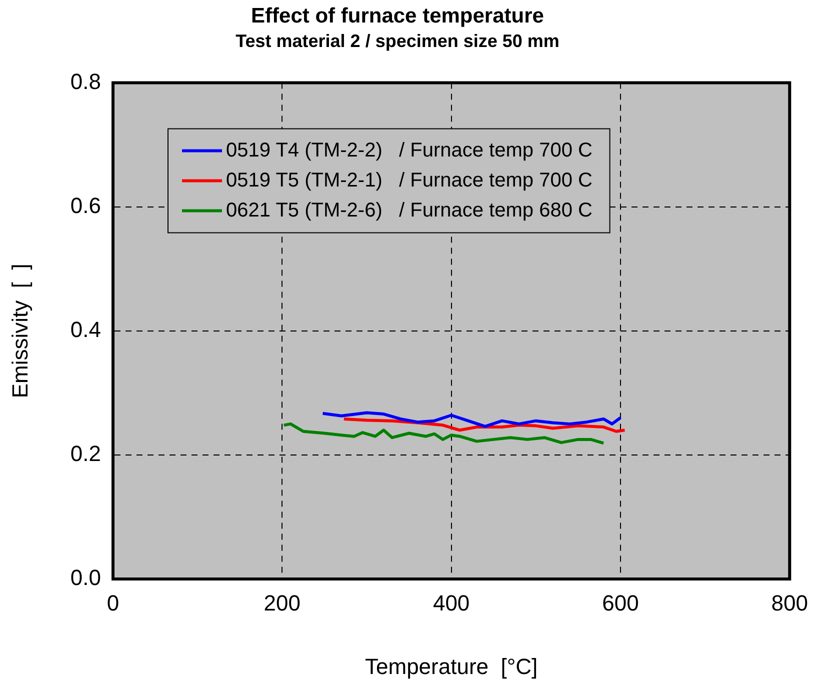 This screenshot has height=689, width=820. I want to click on legend-label: 0519 T5 (TM-2-1) / Furnace temp 700 C, so click(409, 180).